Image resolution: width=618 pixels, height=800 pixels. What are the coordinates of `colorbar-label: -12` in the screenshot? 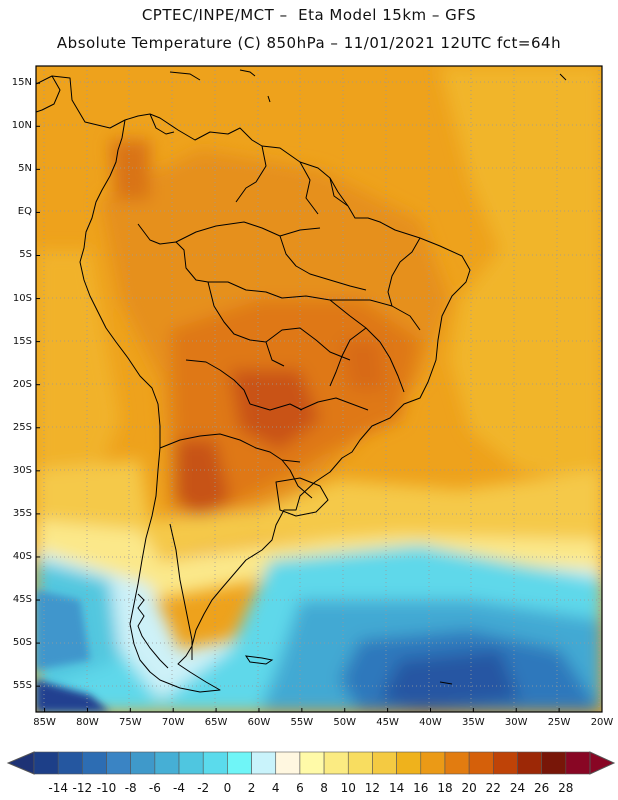 It's located at (82, 788).